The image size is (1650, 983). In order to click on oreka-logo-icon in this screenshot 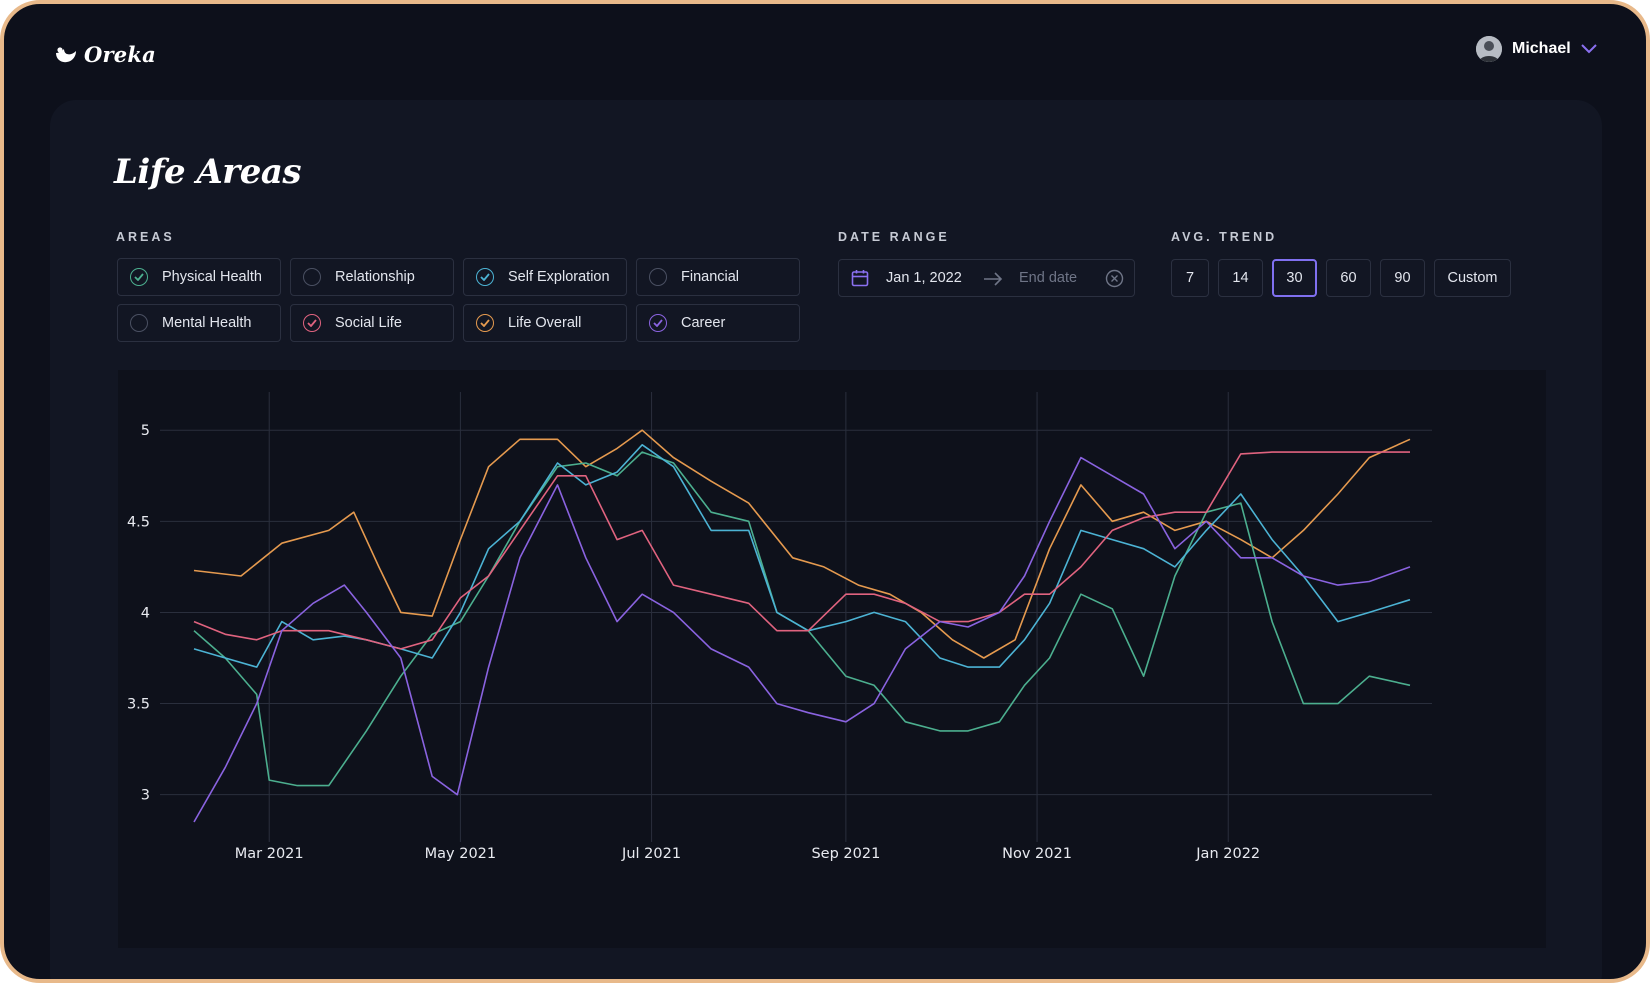, I will do `click(66, 54)`.